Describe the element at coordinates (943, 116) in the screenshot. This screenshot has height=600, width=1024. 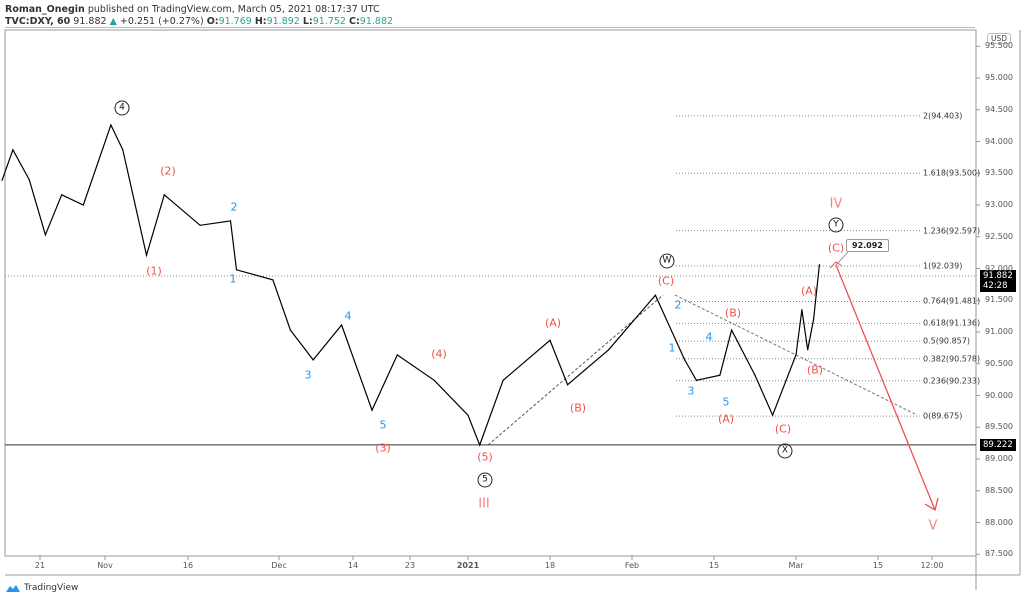
I see `fib-level-label: 2(94.403)` at that location.